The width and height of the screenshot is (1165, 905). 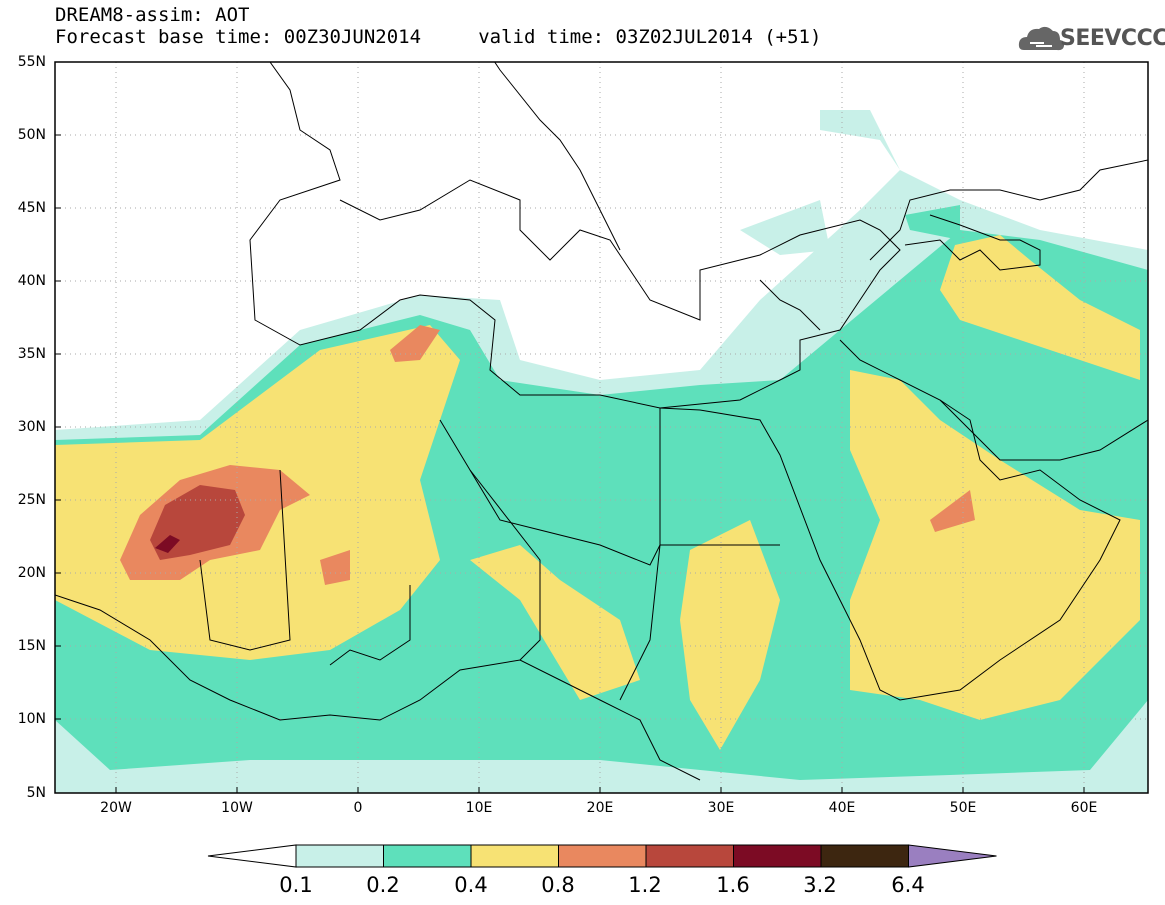 What do you see at coordinates (31, 208) in the screenshot?
I see `lat-tick-label: 45N` at bounding box center [31, 208].